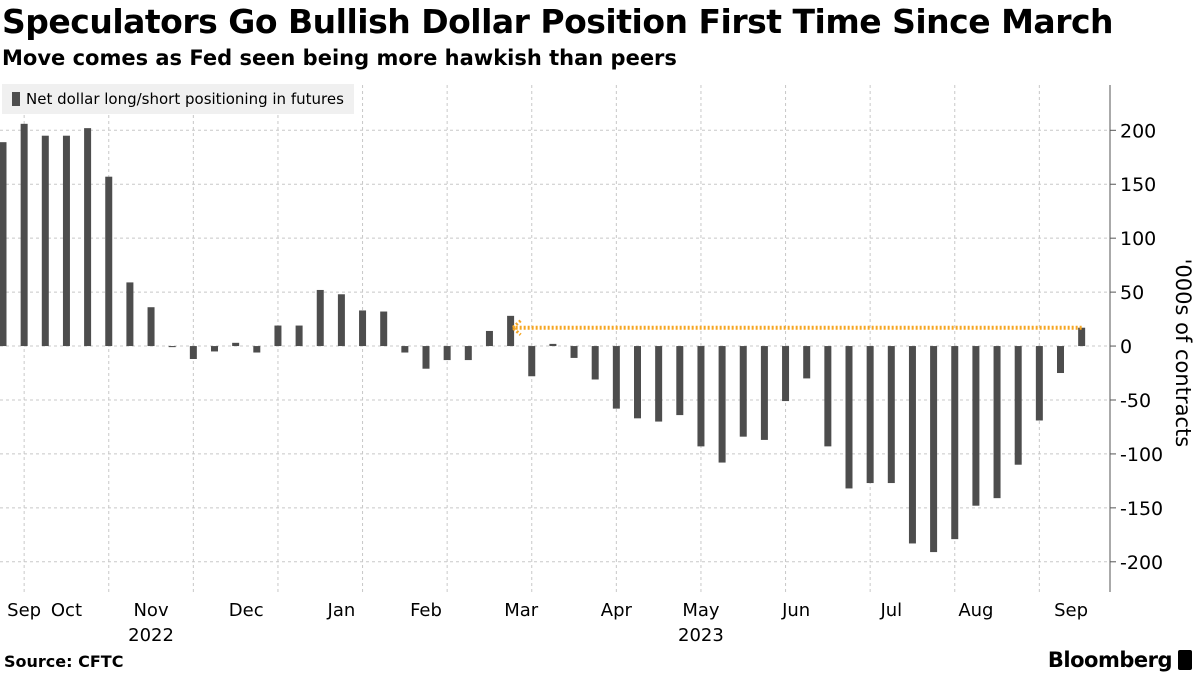 This screenshot has height=675, width=1200. I want to click on annotation-arrowhead, so click(516, 327).